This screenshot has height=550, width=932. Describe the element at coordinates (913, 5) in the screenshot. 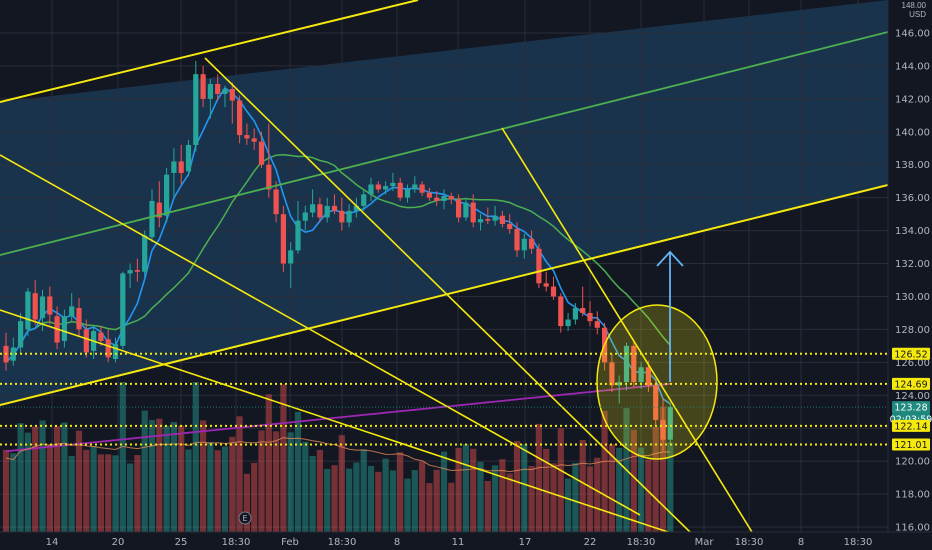

I see `top-scale-label: 148.00` at that location.